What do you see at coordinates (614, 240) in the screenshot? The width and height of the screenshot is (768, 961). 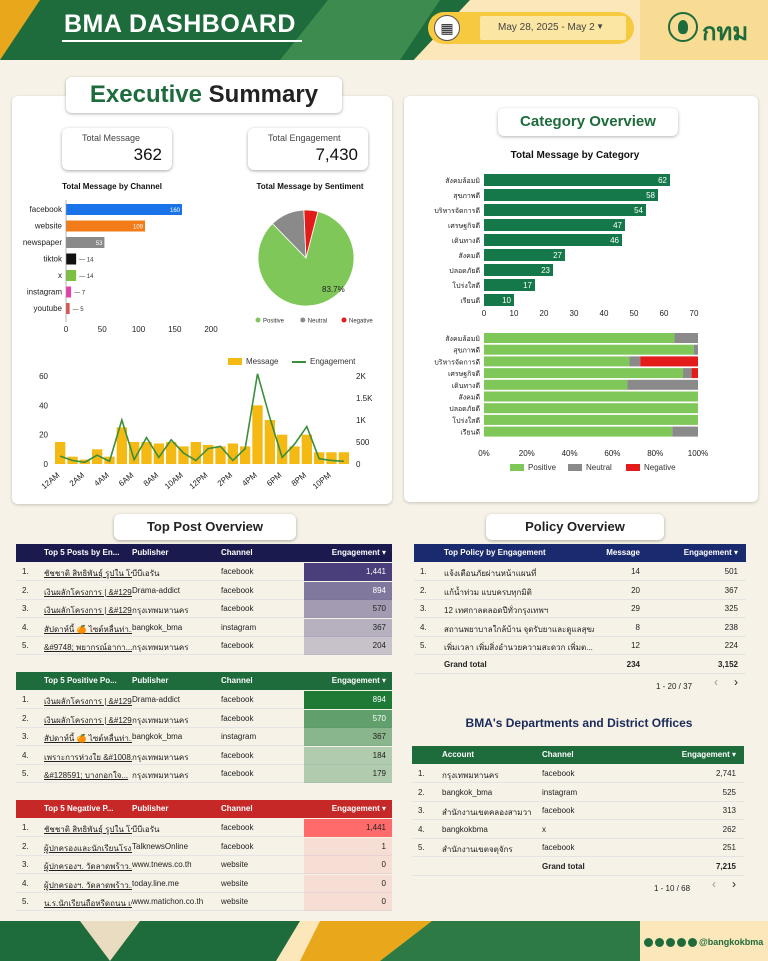 I see `category-value: 46` at bounding box center [614, 240].